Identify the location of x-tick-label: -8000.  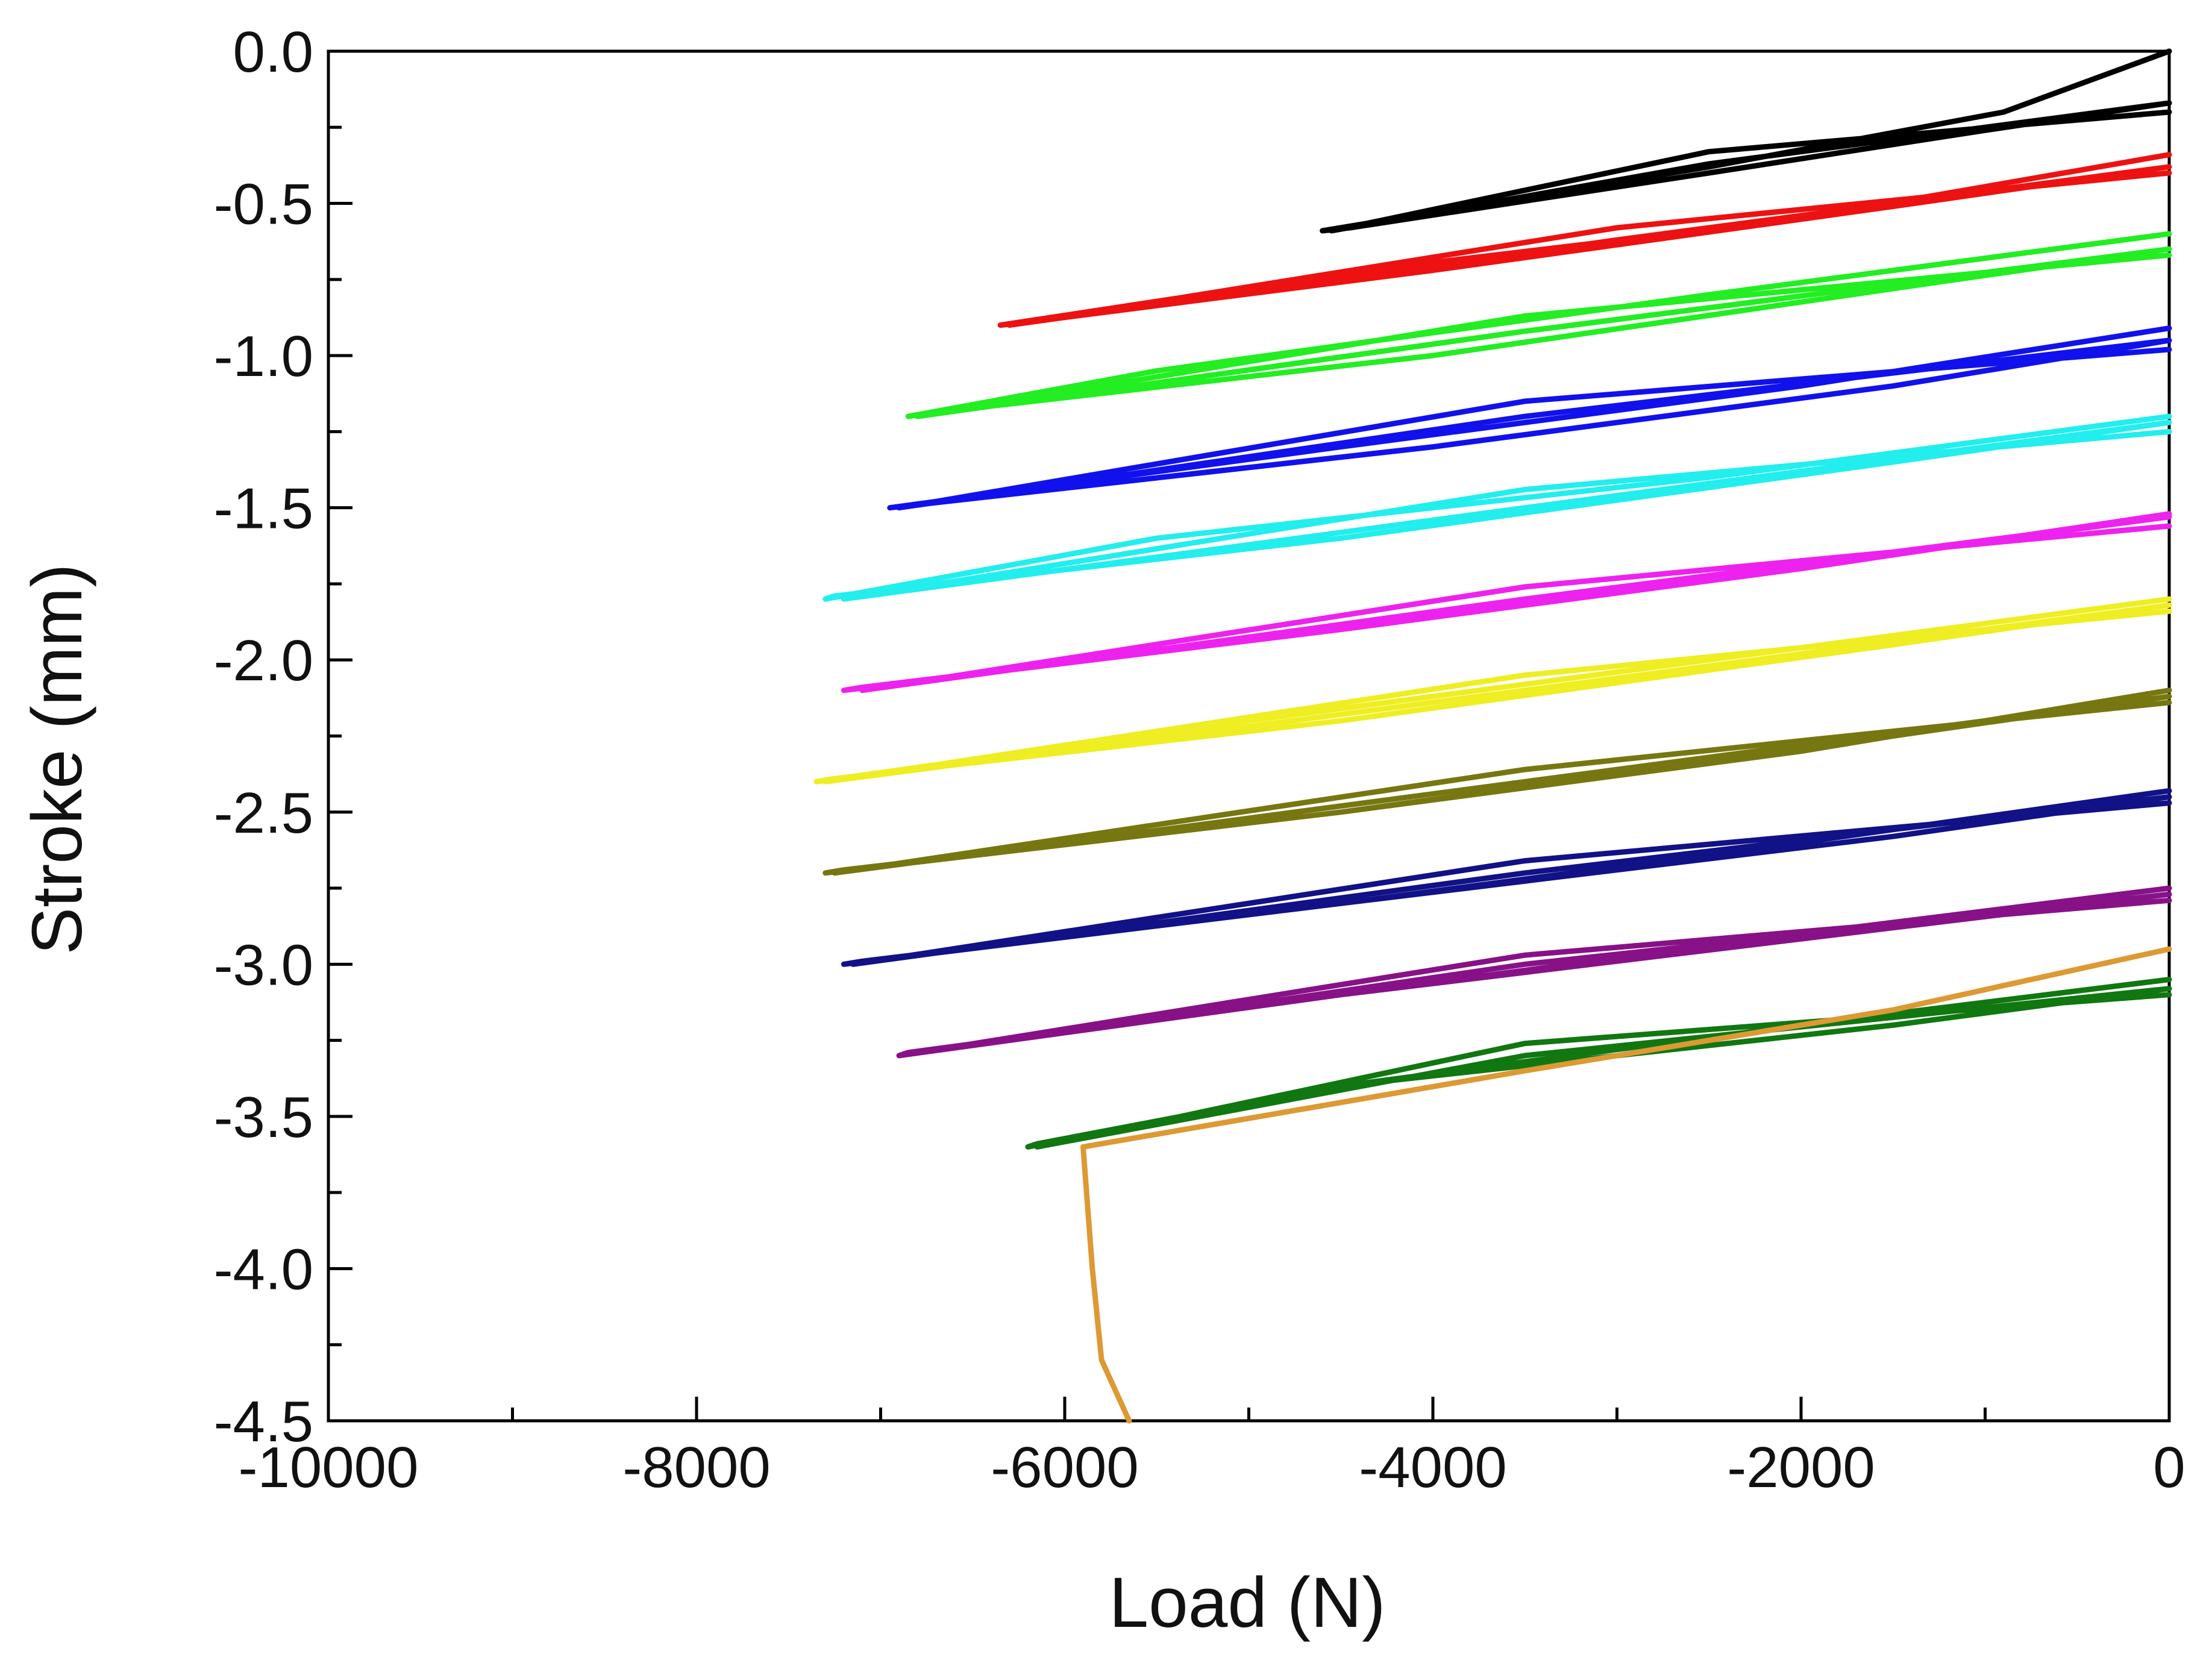
(696, 1468).